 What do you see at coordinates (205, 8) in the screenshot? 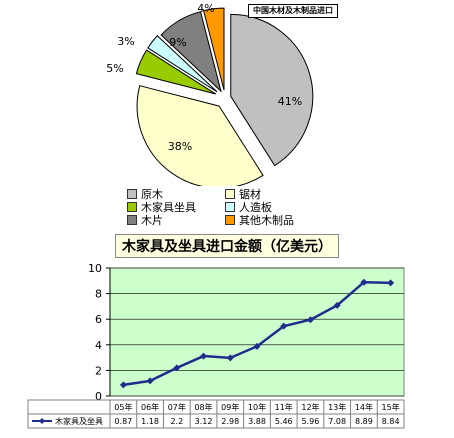
I see `pie-slice-label-5: 4%` at bounding box center [205, 8].